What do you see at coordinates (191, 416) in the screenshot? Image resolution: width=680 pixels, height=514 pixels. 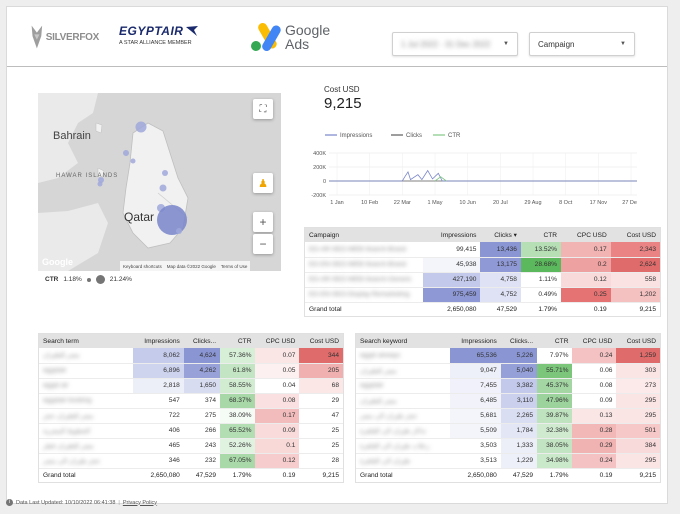 I see `table-row: مصر للطيران حجز 722 275 38.09% 0.17 47` at bounding box center [191, 416].